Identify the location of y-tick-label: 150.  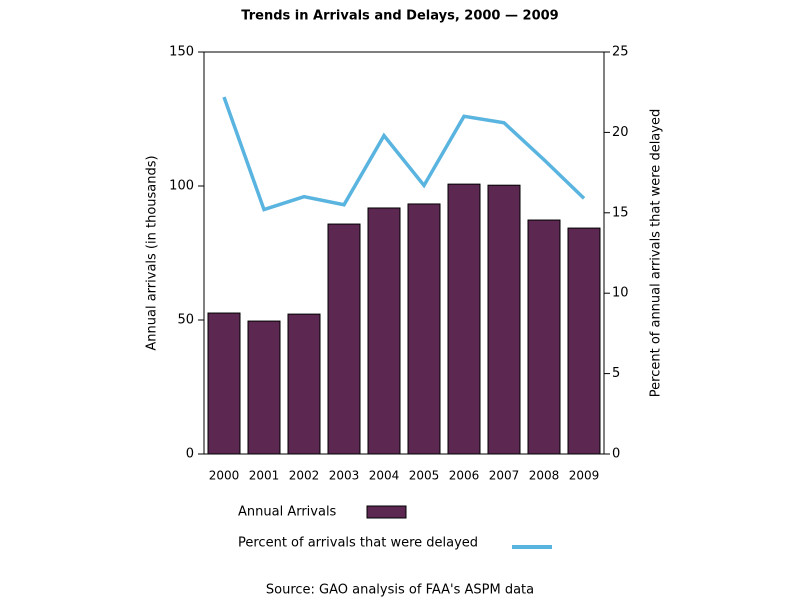
(181, 52).